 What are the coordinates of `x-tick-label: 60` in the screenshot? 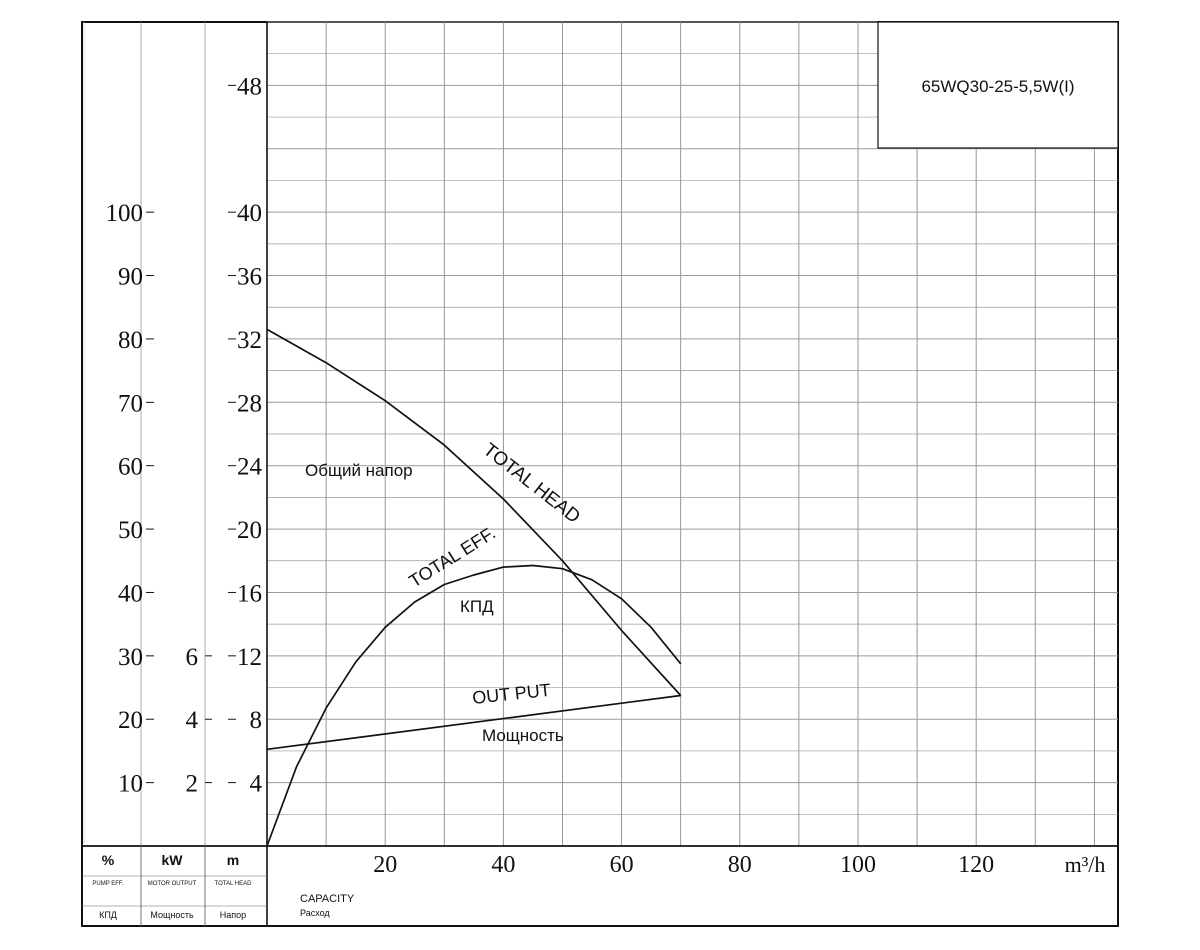 It's located at (622, 865).